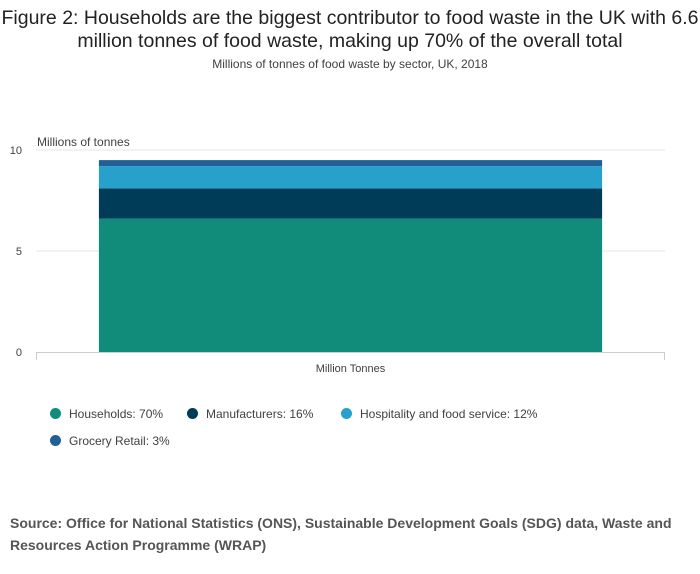  Describe the element at coordinates (116, 414) in the screenshot. I see `legend-label: Households: 70%` at that location.